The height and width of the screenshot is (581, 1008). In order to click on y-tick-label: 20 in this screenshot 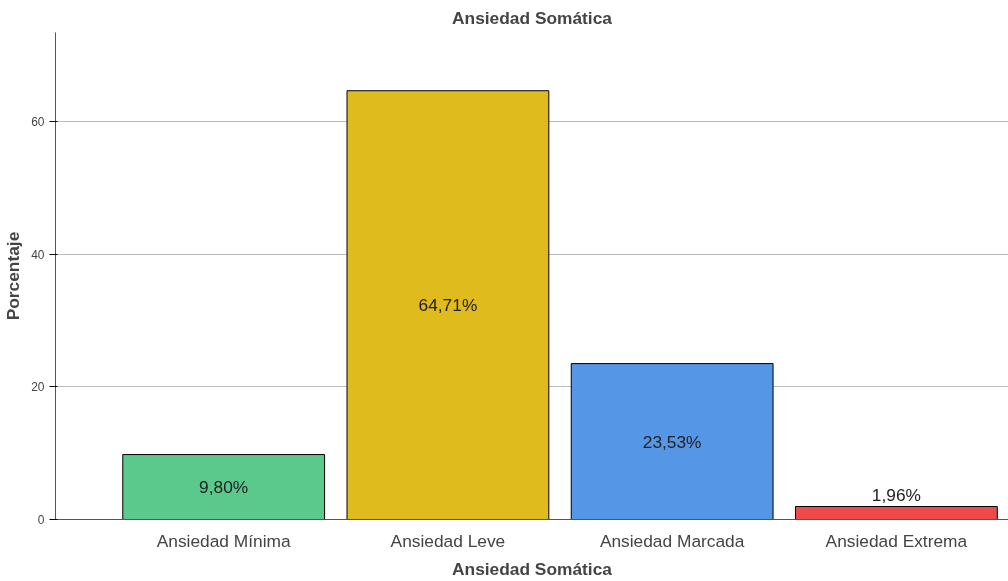, I will do `click(38, 387)`.